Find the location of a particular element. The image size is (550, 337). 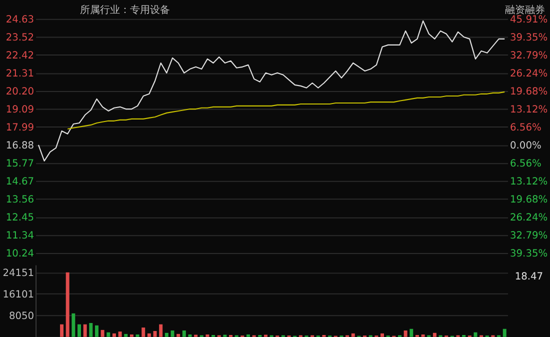

y-tick-label: 23.52 is located at coordinates (20, 38).